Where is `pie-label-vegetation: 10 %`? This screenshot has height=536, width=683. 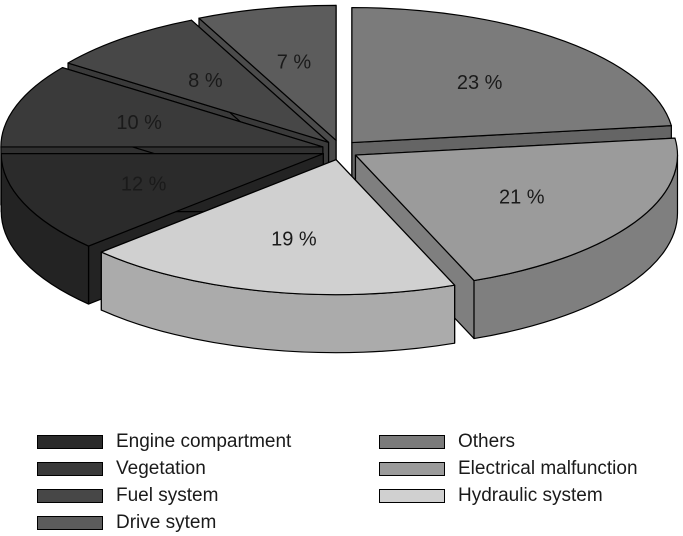 pie-label-vegetation: 10 % is located at coordinates (139, 123).